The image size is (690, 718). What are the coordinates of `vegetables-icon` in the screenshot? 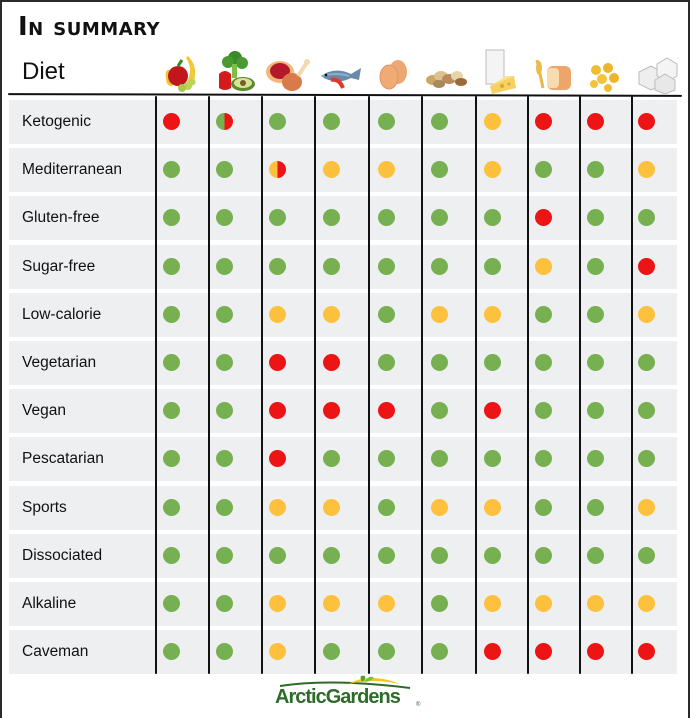 It's located at (234, 66).